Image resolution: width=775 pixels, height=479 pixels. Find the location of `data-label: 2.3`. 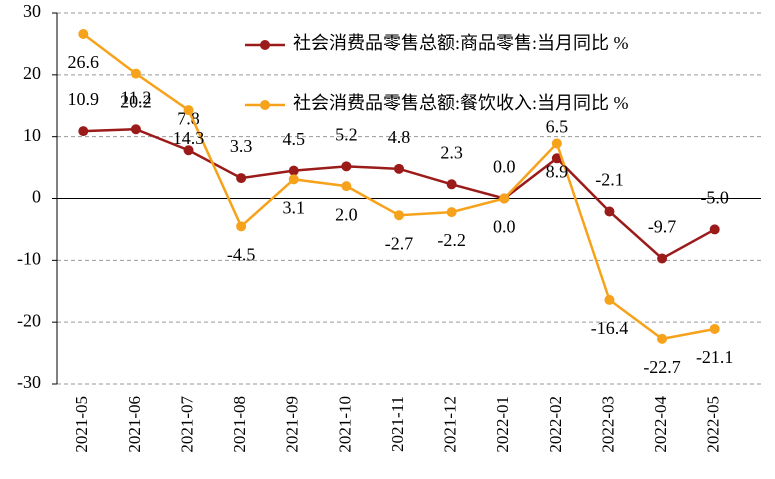

data-label: 2.3 is located at coordinates (451, 152).